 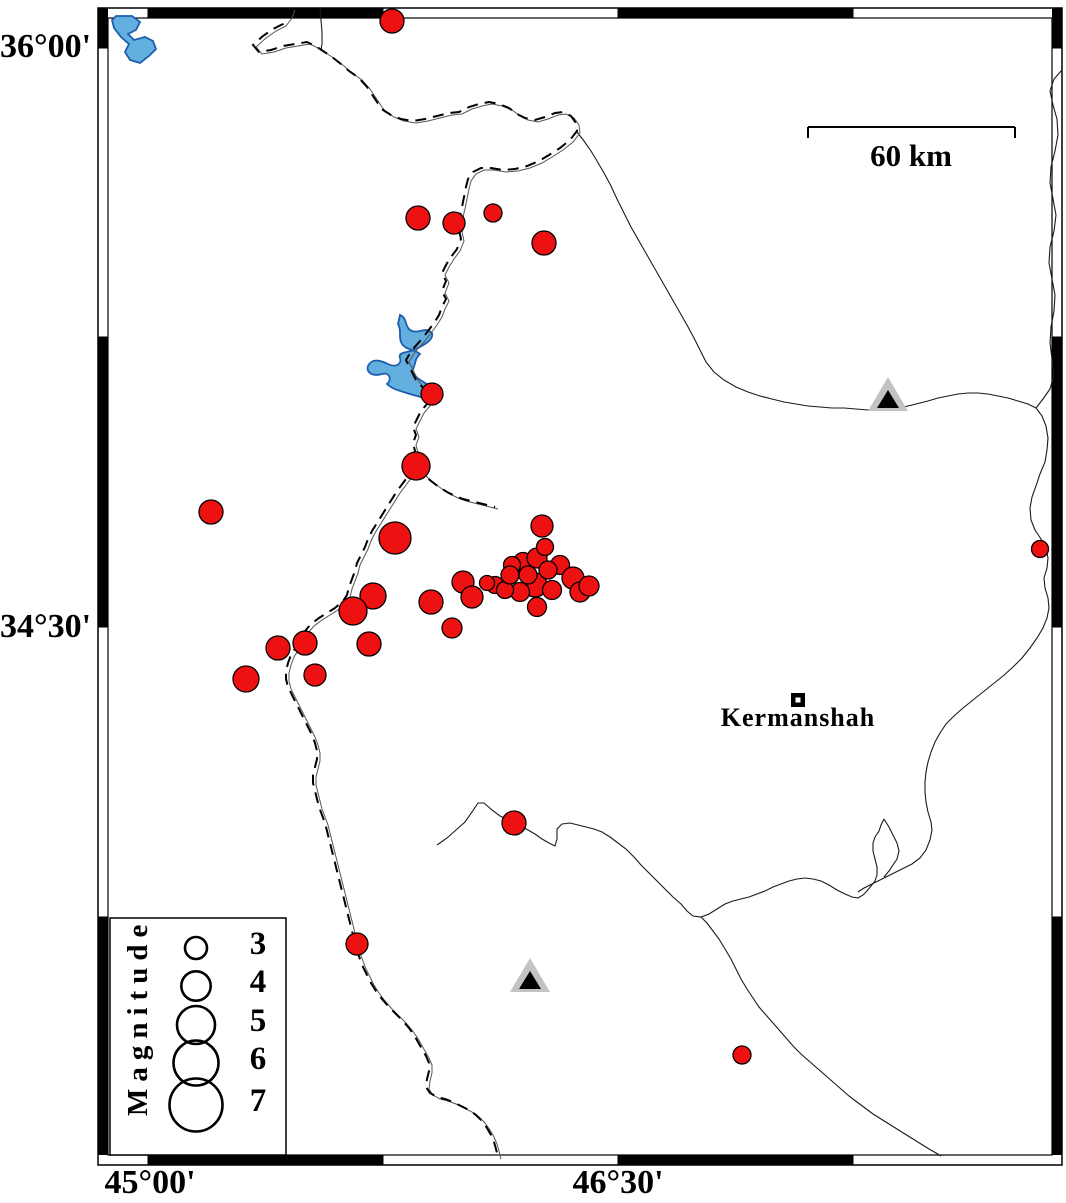 I want to click on scale-bar-label: 60 km, so click(x=911, y=155).